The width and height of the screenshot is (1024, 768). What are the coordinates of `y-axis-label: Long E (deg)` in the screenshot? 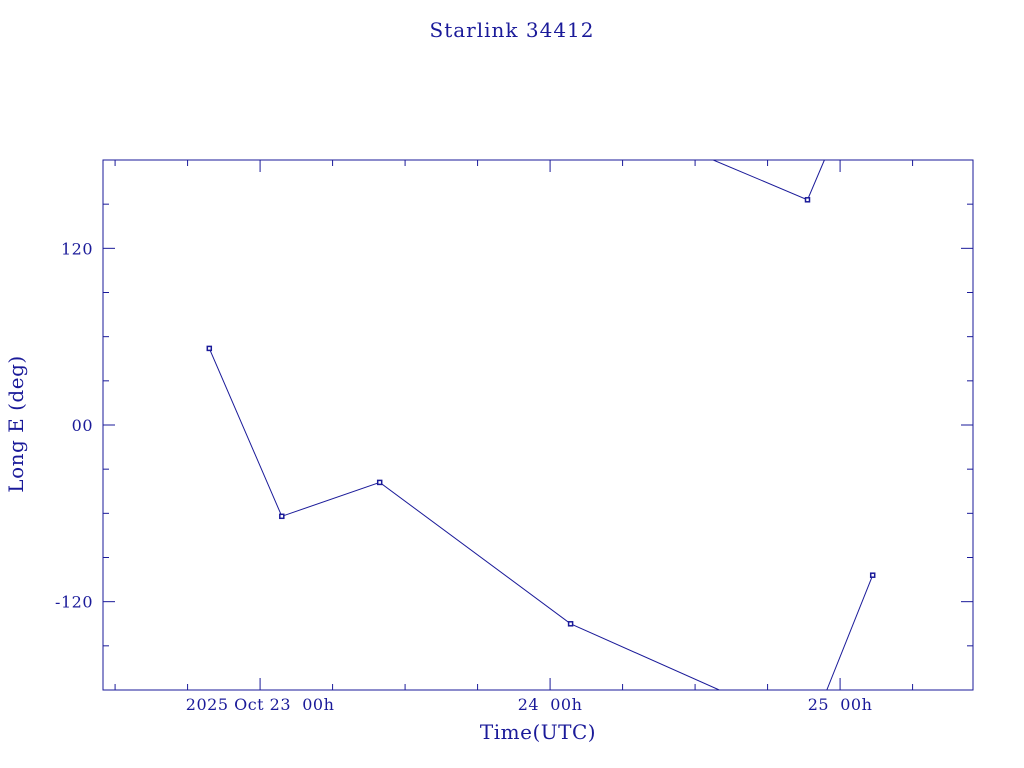 It's located at (16, 423).